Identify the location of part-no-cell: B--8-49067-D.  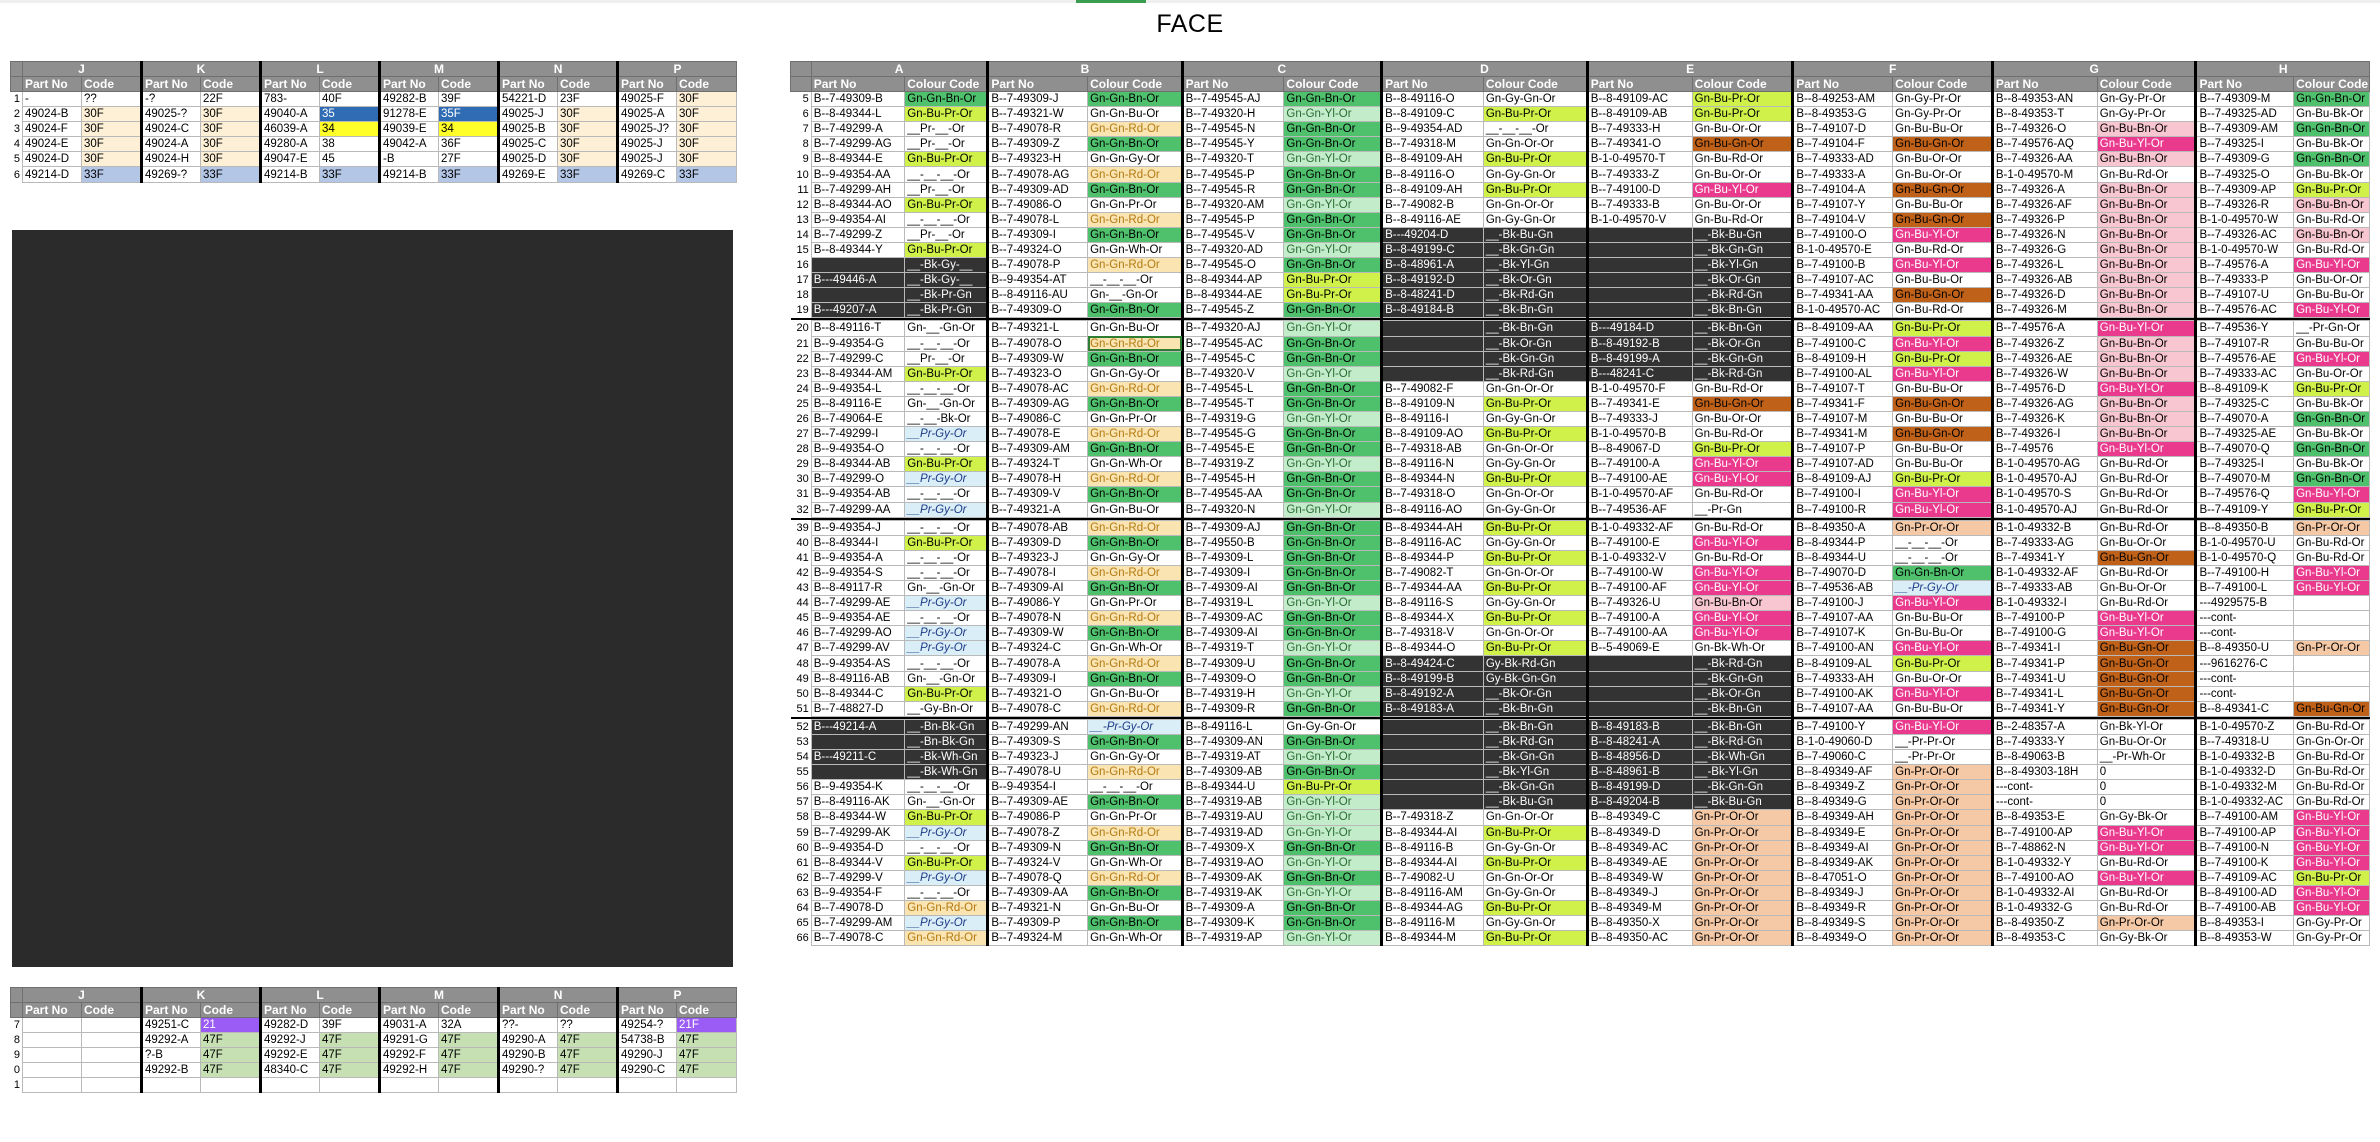
(1639, 449).